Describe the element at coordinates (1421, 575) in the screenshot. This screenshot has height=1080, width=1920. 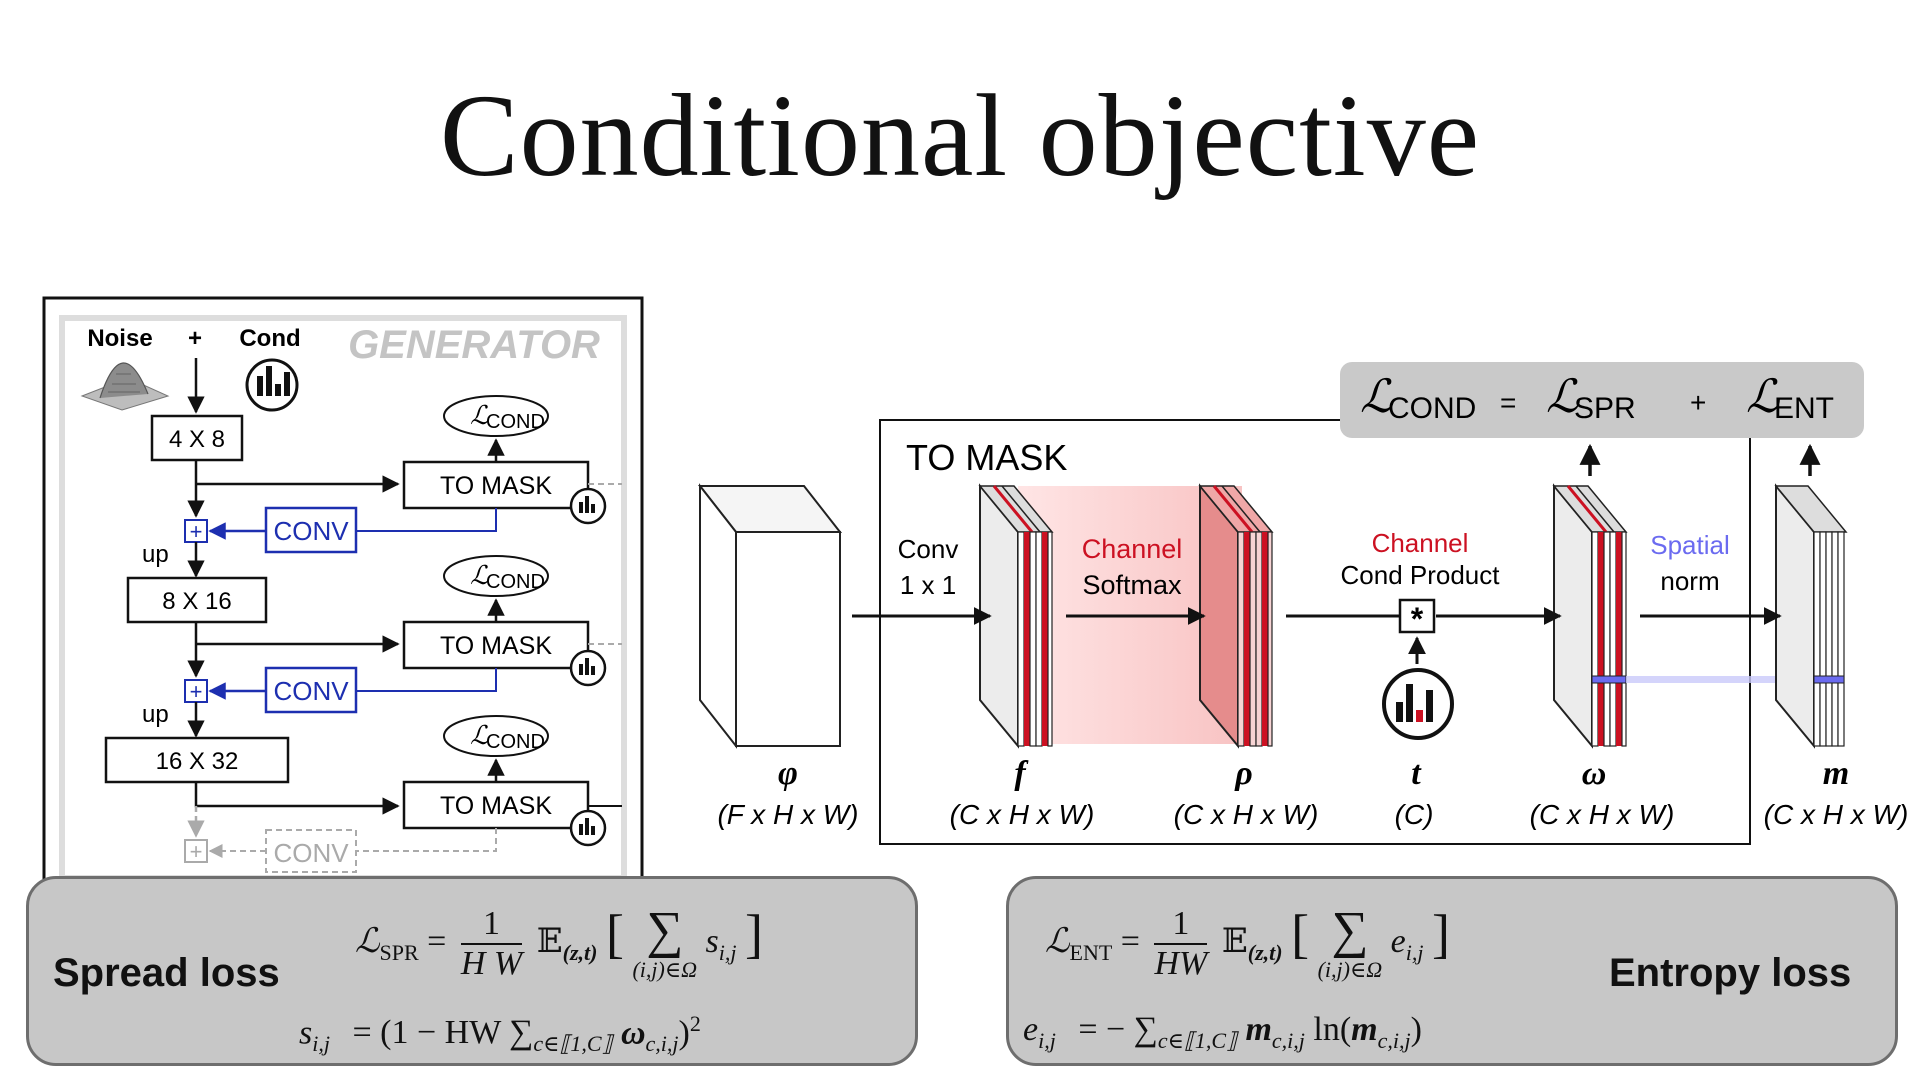
I see `product-label-line2: Cond Product` at that location.